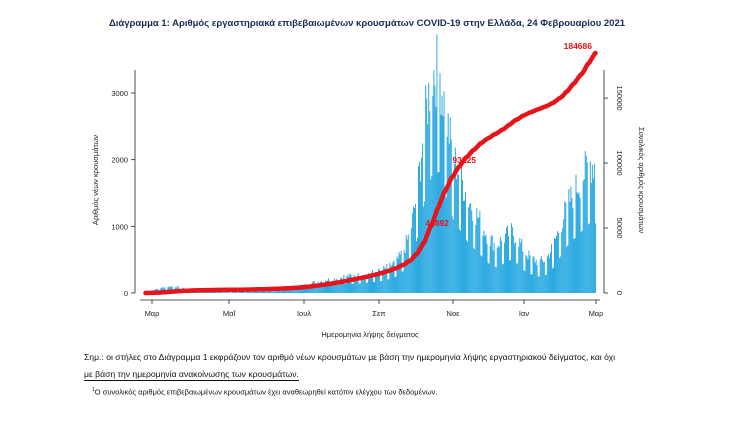 The width and height of the screenshot is (734, 422). Describe the element at coordinates (578, 46) in the screenshot. I see `cumulative-label: 184686` at that location.